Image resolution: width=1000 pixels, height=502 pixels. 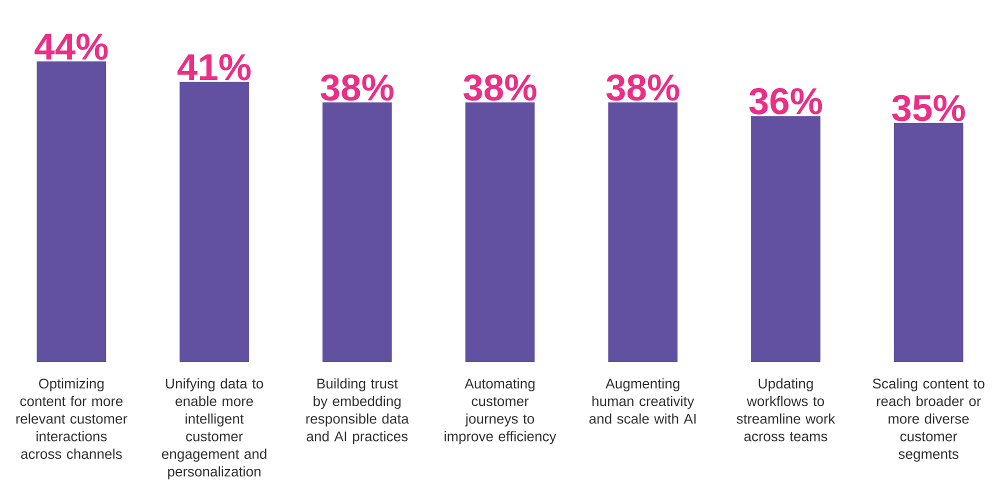 What do you see at coordinates (214, 429) in the screenshot?
I see `x-tick-label: Unifying data to enable more intelligent customer engagement and personalization` at bounding box center [214, 429].